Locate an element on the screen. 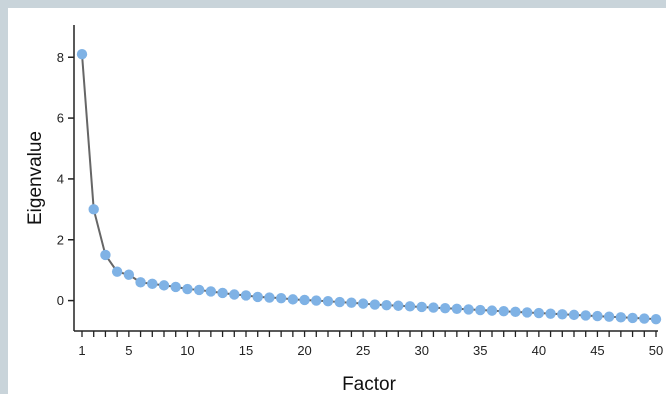 Image resolution: width=666 pixels, height=394 pixels. x-tick-label: 50 is located at coordinates (656, 350).